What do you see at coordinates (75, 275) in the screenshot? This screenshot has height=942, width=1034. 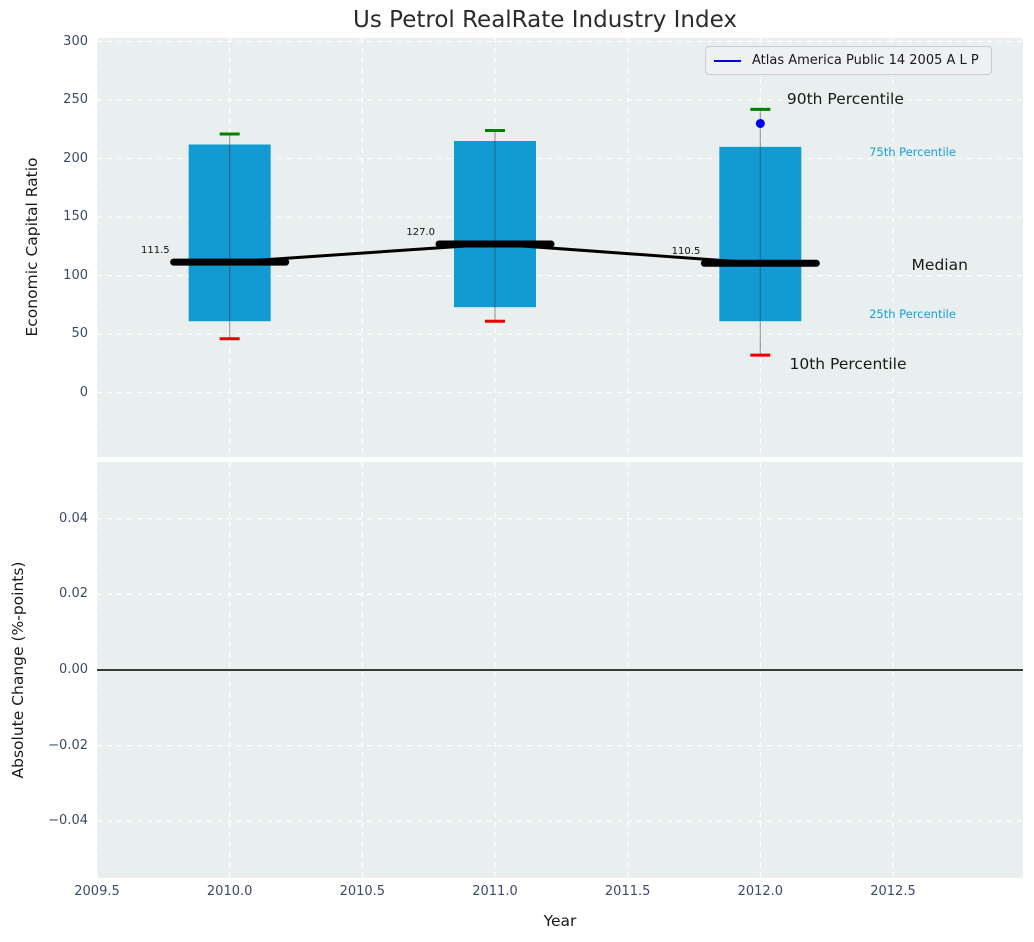 I see `y-tick-label-top: 100` at bounding box center [75, 275].